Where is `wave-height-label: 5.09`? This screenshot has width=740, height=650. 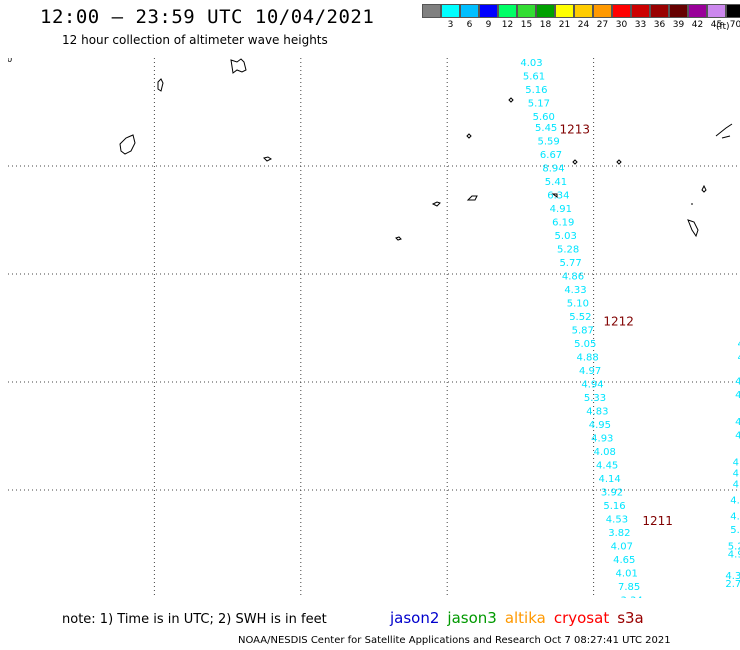
wave-height-label: 5.09 is located at coordinates (735, 530).